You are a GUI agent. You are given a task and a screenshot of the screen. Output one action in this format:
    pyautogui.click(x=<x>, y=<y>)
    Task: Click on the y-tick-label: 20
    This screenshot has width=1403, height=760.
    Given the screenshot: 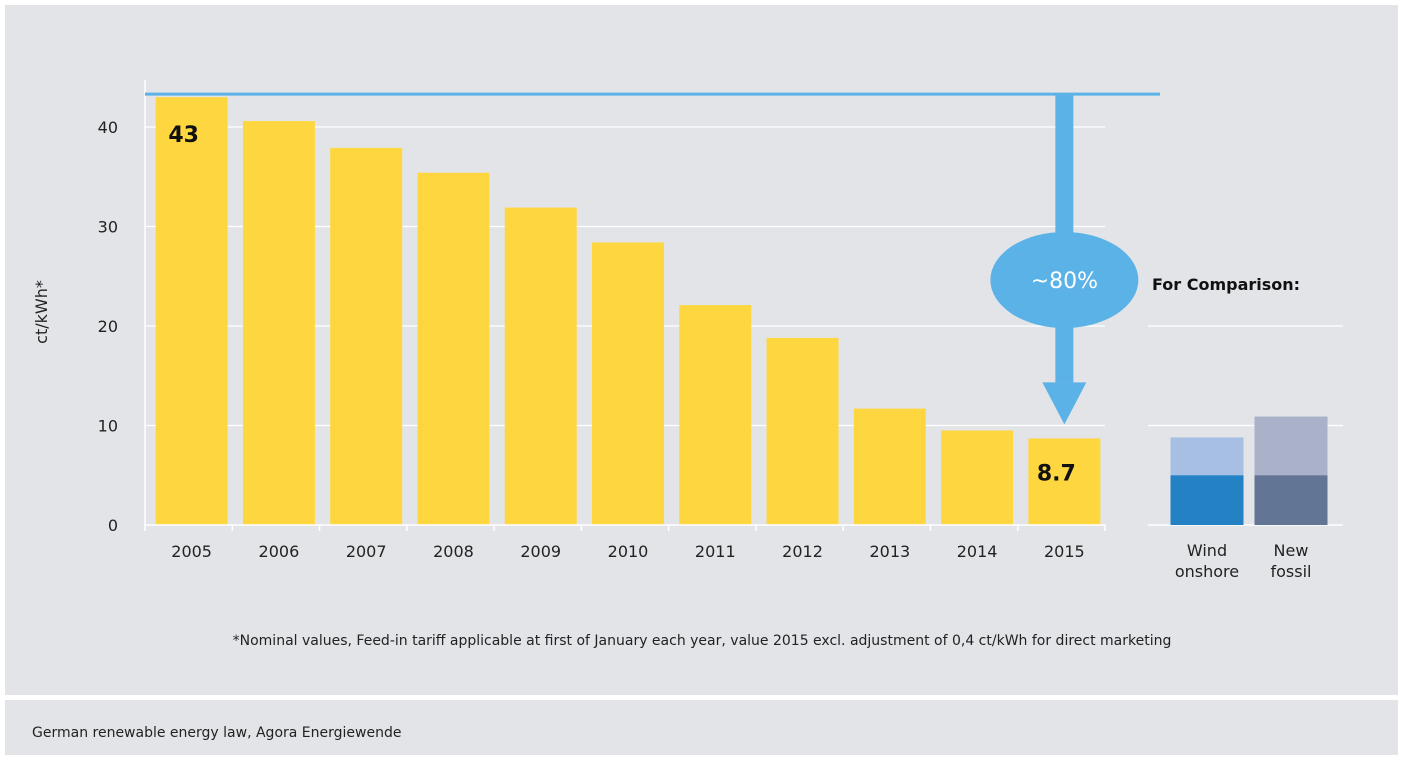 What is the action you would take?
    pyautogui.click(x=108, y=326)
    